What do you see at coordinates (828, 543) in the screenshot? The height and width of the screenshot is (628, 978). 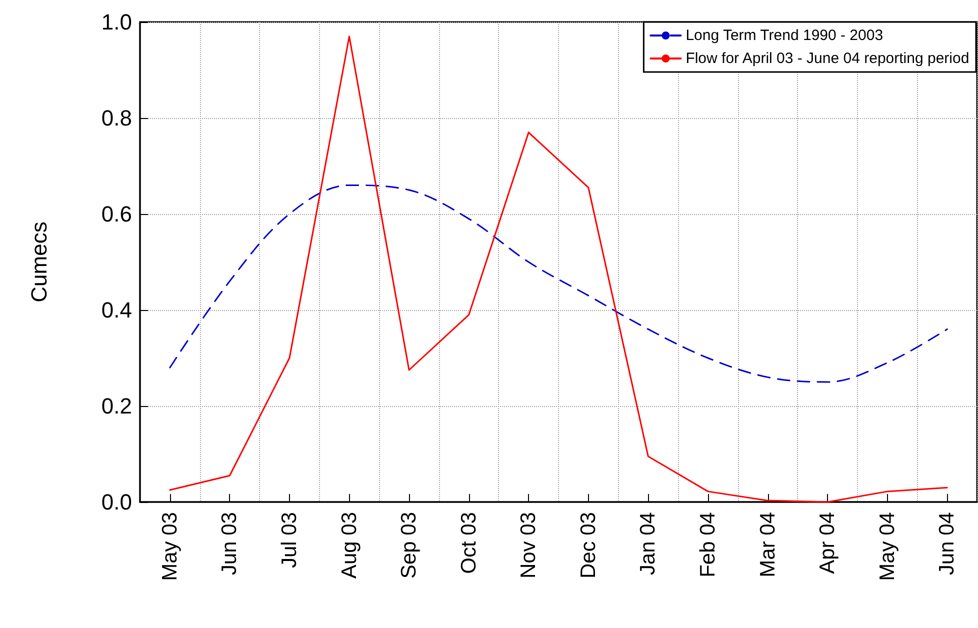 I see `x-tick-label: Apr 04` at bounding box center [828, 543].